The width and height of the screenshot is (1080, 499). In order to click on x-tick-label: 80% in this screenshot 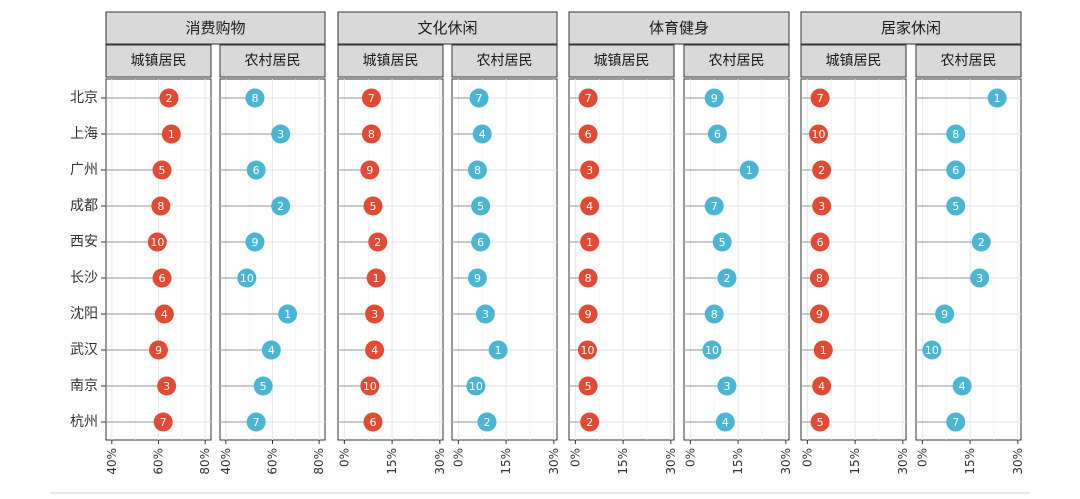, I will do `click(205, 461)`.